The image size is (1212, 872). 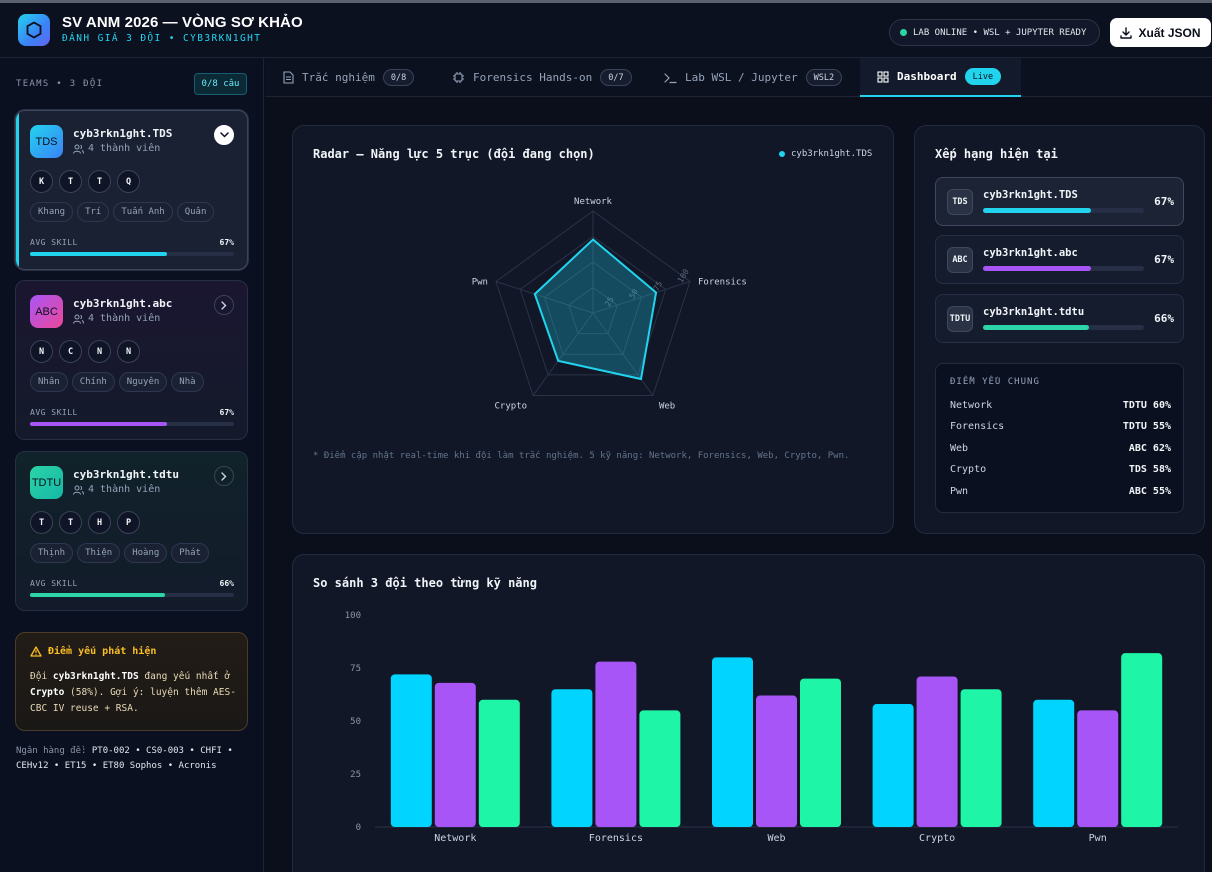 I want to click on member-name-chip: Hoàng, so click(x=146, y=553).